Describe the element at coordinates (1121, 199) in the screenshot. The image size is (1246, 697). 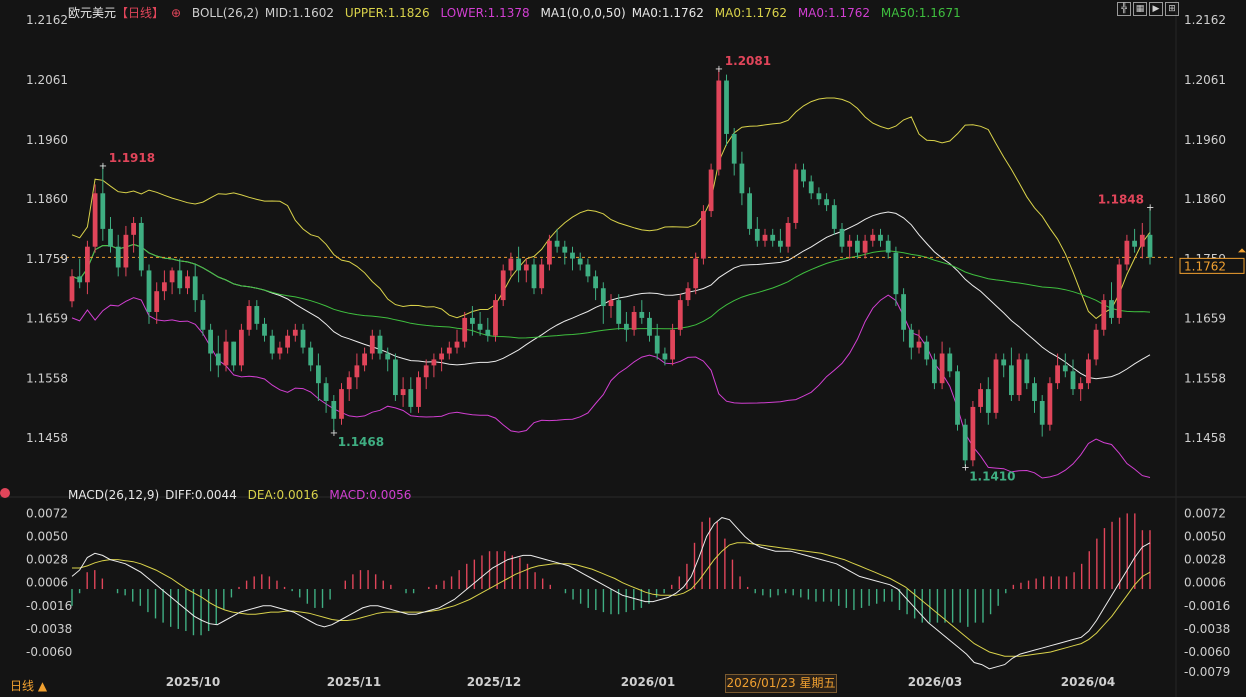
I see `high-3-label: 1.1848` at that location.